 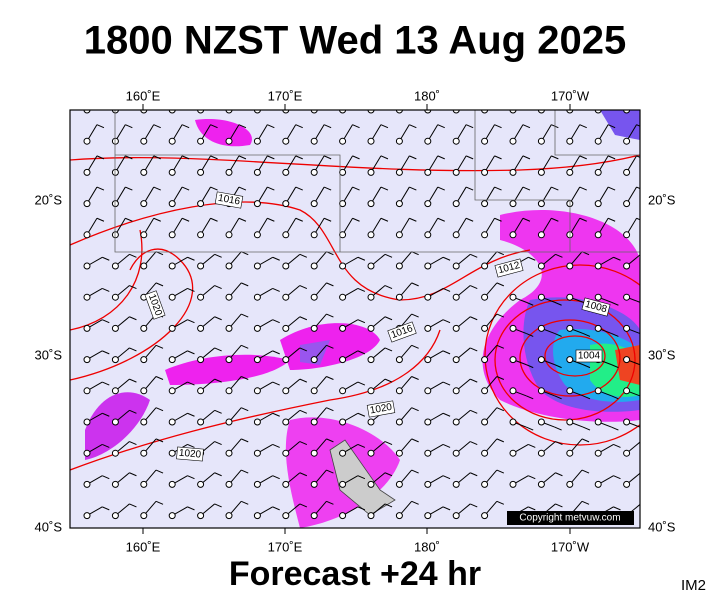 What do you see at coordinates (229, 200) in the screenshot?
I see `isobar-label: 1016` at bounding box center [229, 200].